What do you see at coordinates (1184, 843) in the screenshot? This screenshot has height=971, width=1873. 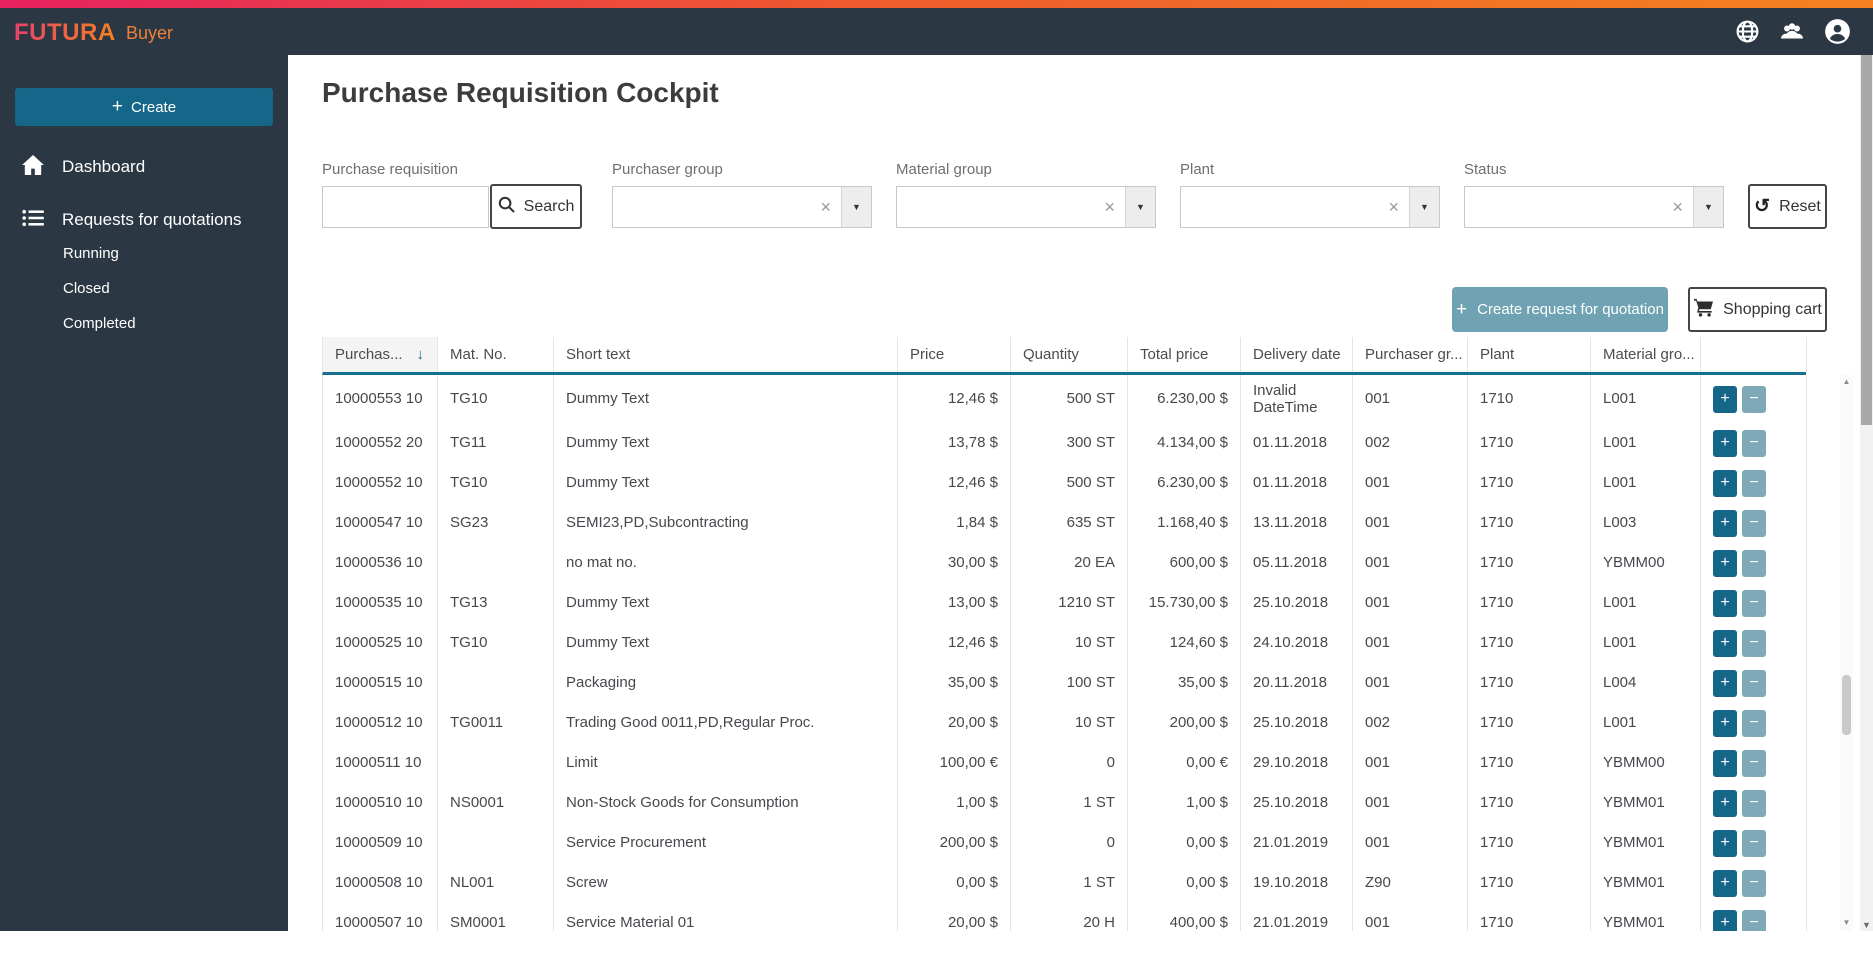 I see `table-cell: 0,00 $` at bounding box center [1184, 843].